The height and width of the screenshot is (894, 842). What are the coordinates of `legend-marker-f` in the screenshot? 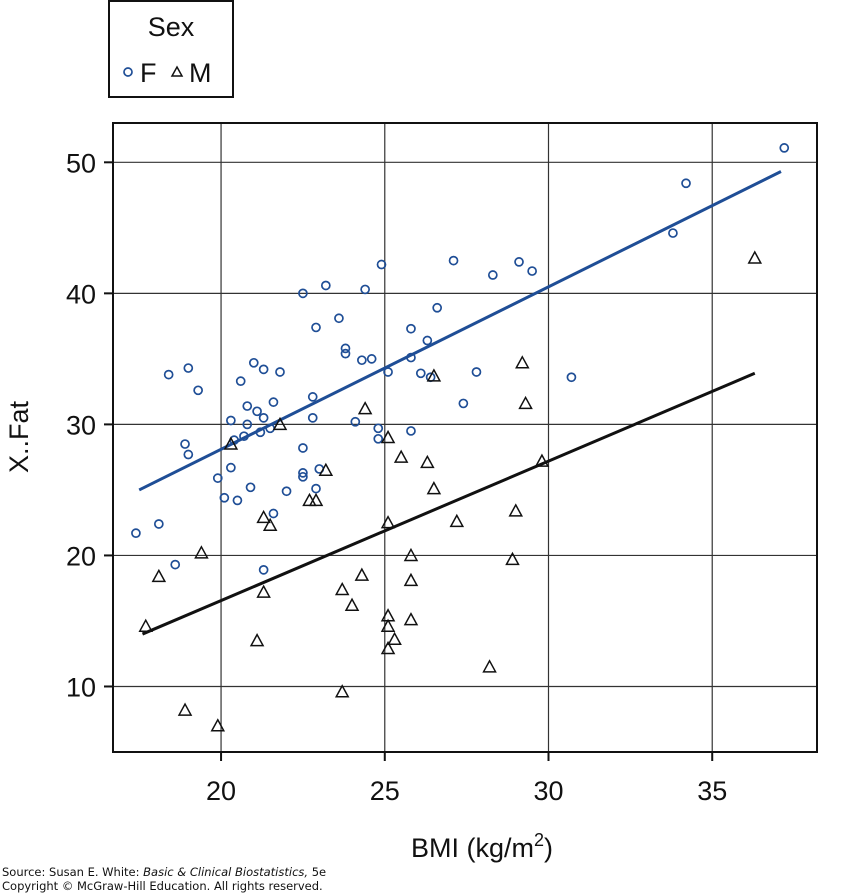 It's located at (128, 72).